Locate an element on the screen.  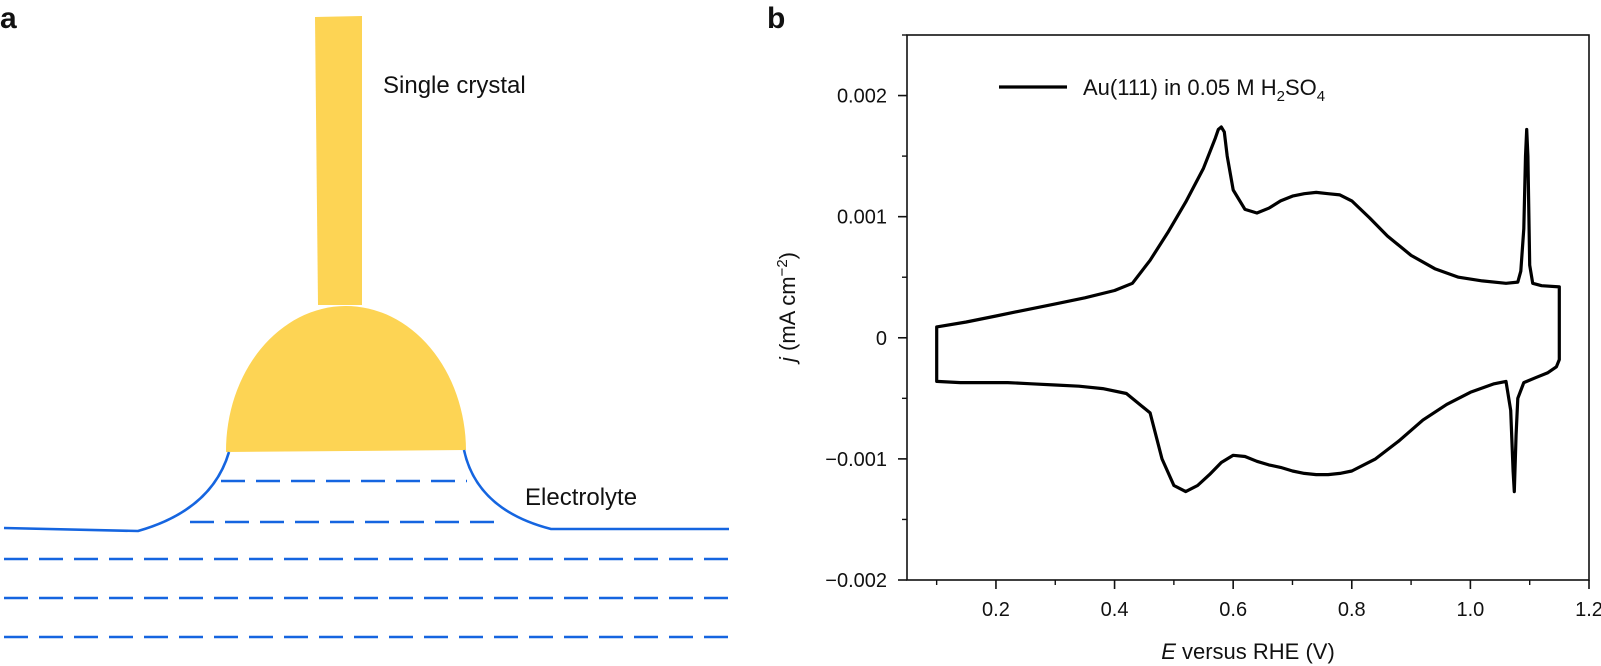
x-tick-label: 0.6 is located at coordinates (1233, 610).